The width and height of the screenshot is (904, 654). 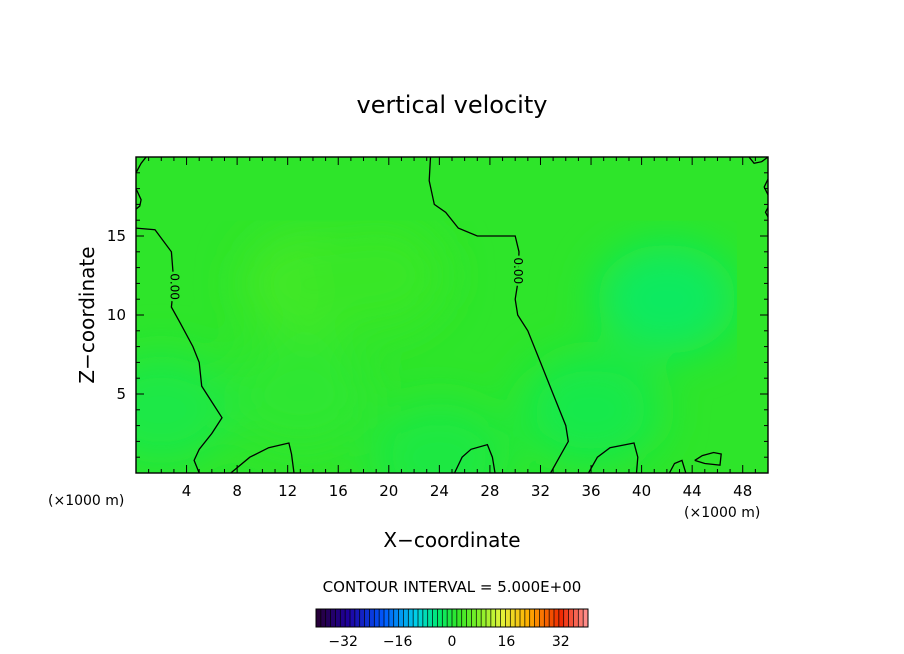 I want to click on colorbar: −32 −16 0 16 32, so click(x=452, y=629).